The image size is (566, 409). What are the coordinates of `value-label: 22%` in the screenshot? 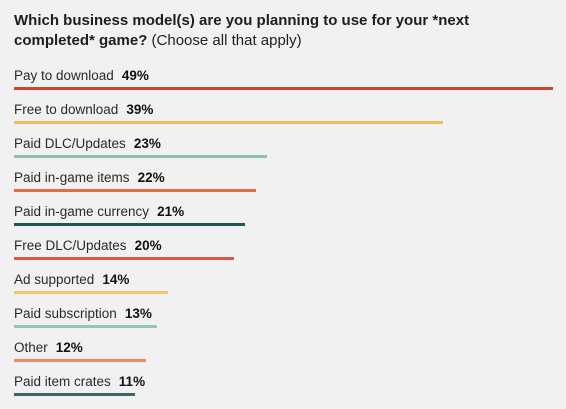 It's located at (151, 177).